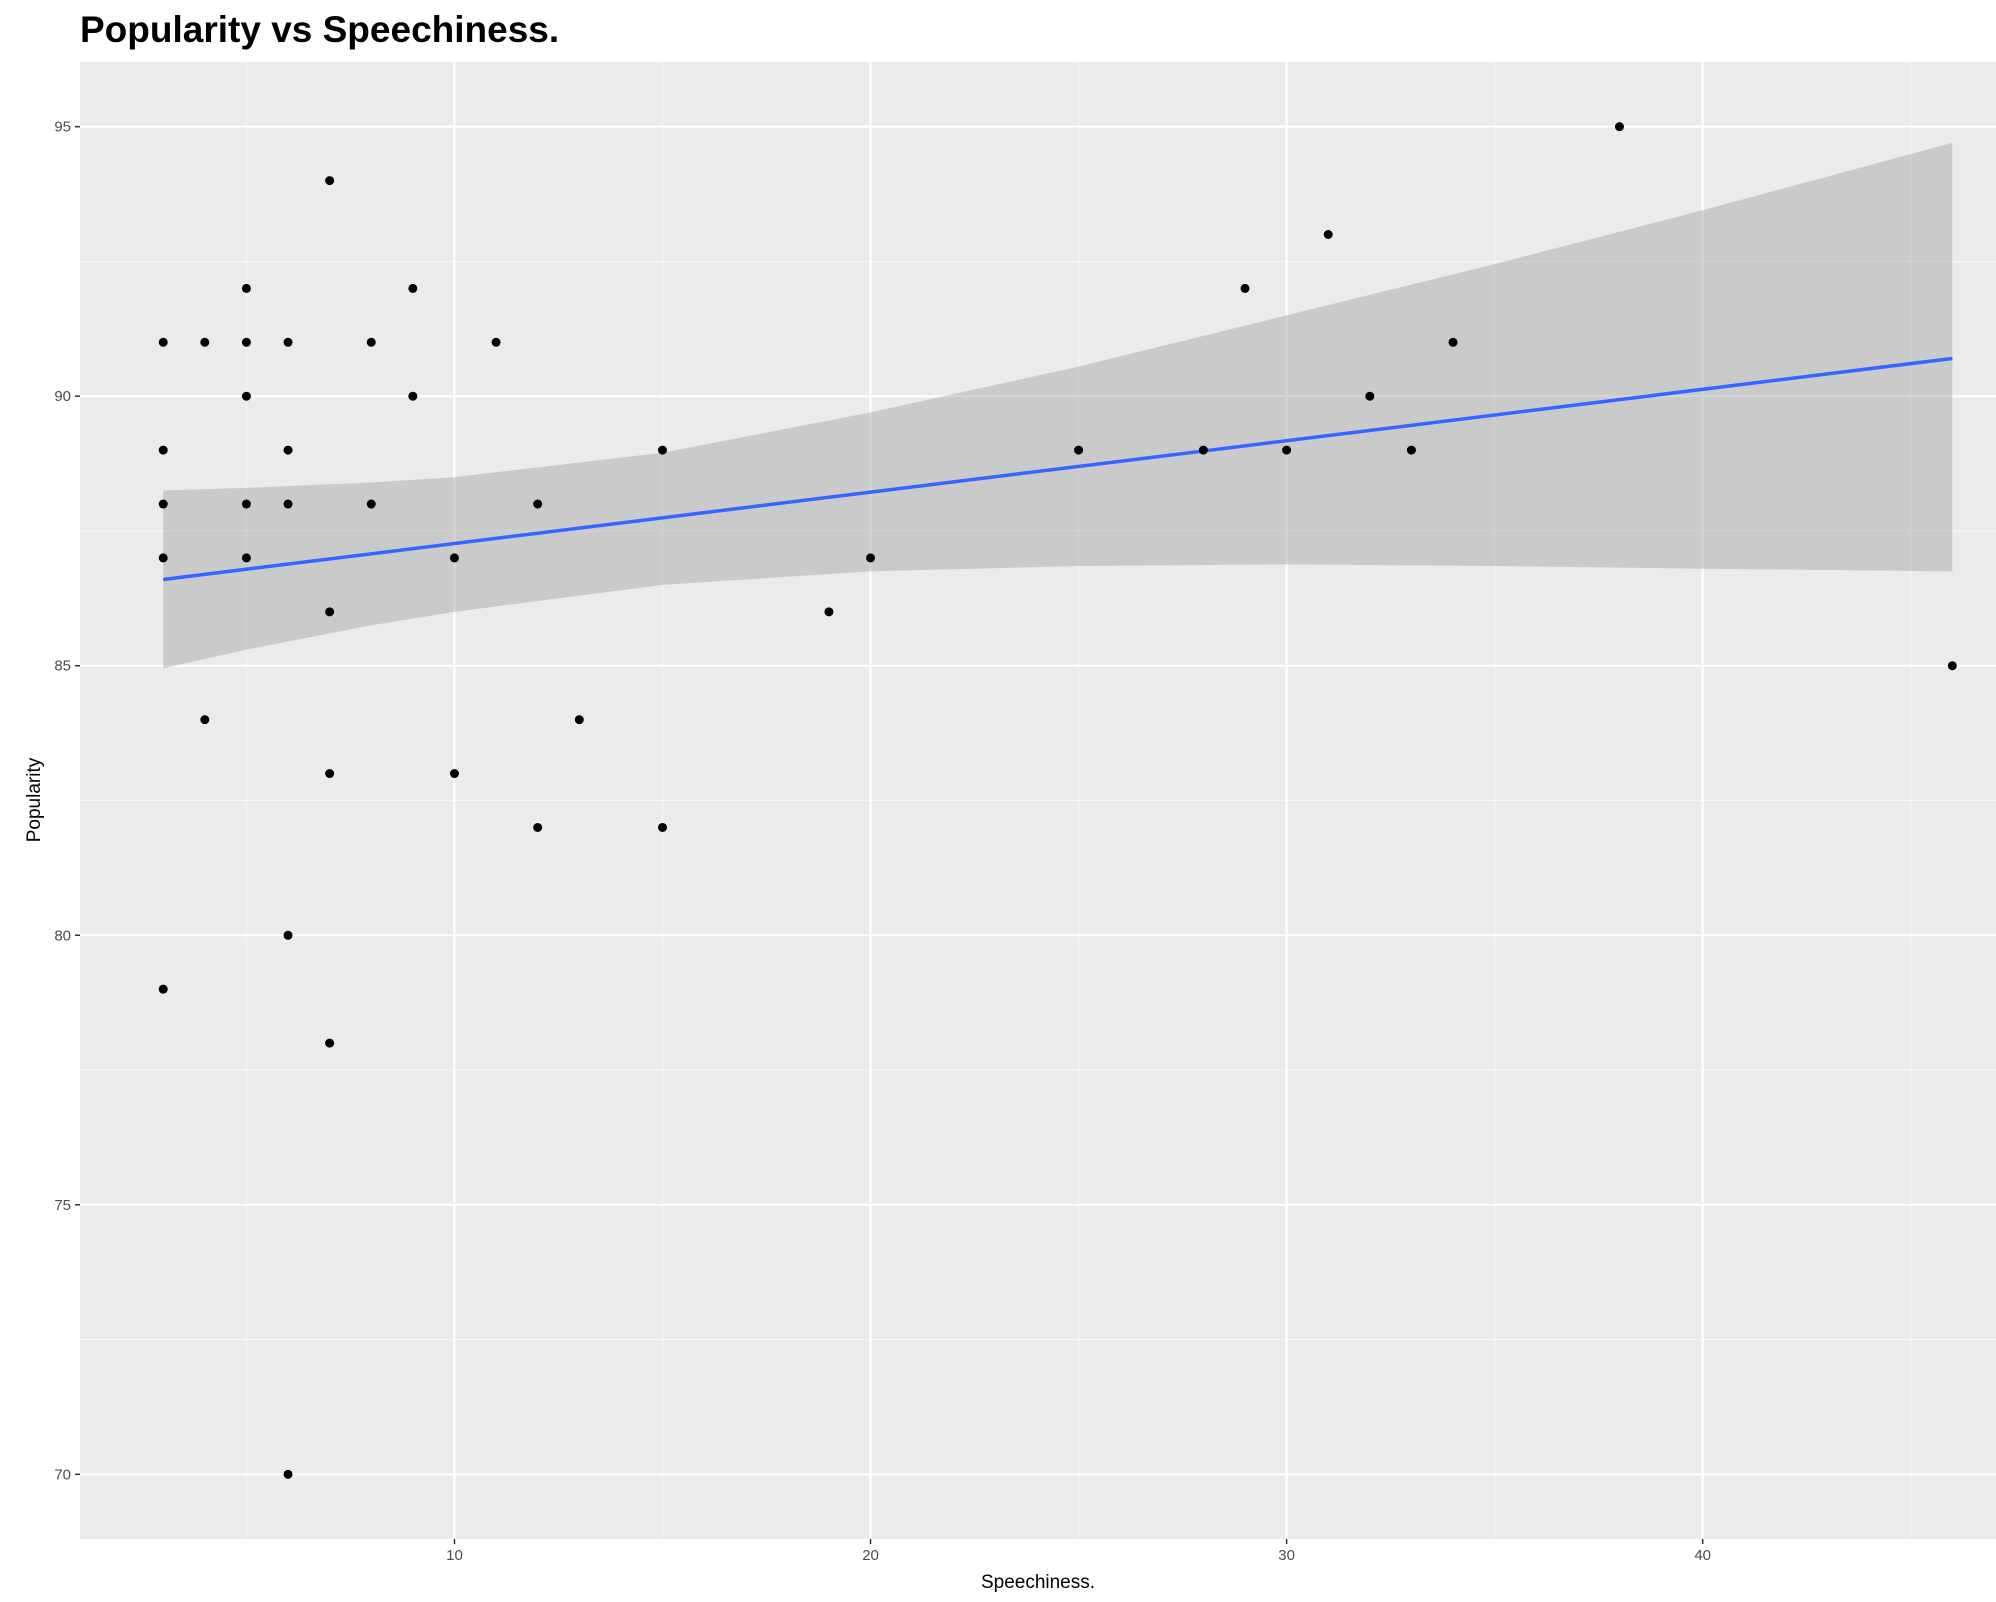 The image size is (1996, 1602). I want to click on x-tick-label: 20, so click(870, 1555).